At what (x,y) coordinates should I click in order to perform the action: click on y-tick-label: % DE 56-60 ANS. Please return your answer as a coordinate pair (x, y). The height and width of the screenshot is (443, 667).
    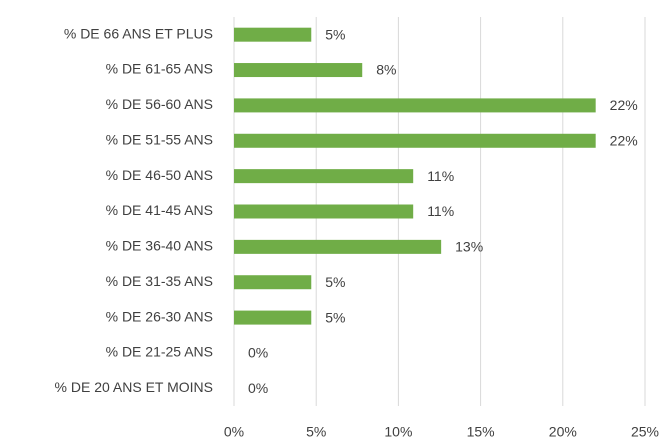
    Looking at the image, I should click on (159, 104).